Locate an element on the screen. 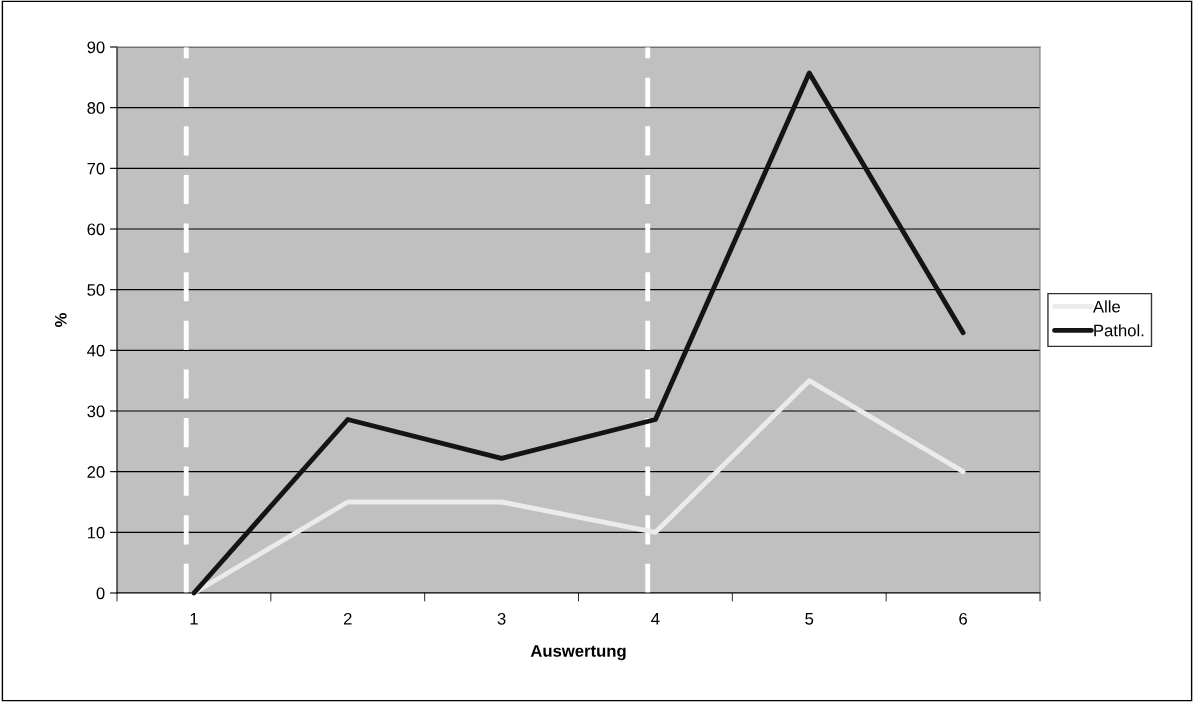  y-tick-label: 90 is located at coordinates (96, 47).